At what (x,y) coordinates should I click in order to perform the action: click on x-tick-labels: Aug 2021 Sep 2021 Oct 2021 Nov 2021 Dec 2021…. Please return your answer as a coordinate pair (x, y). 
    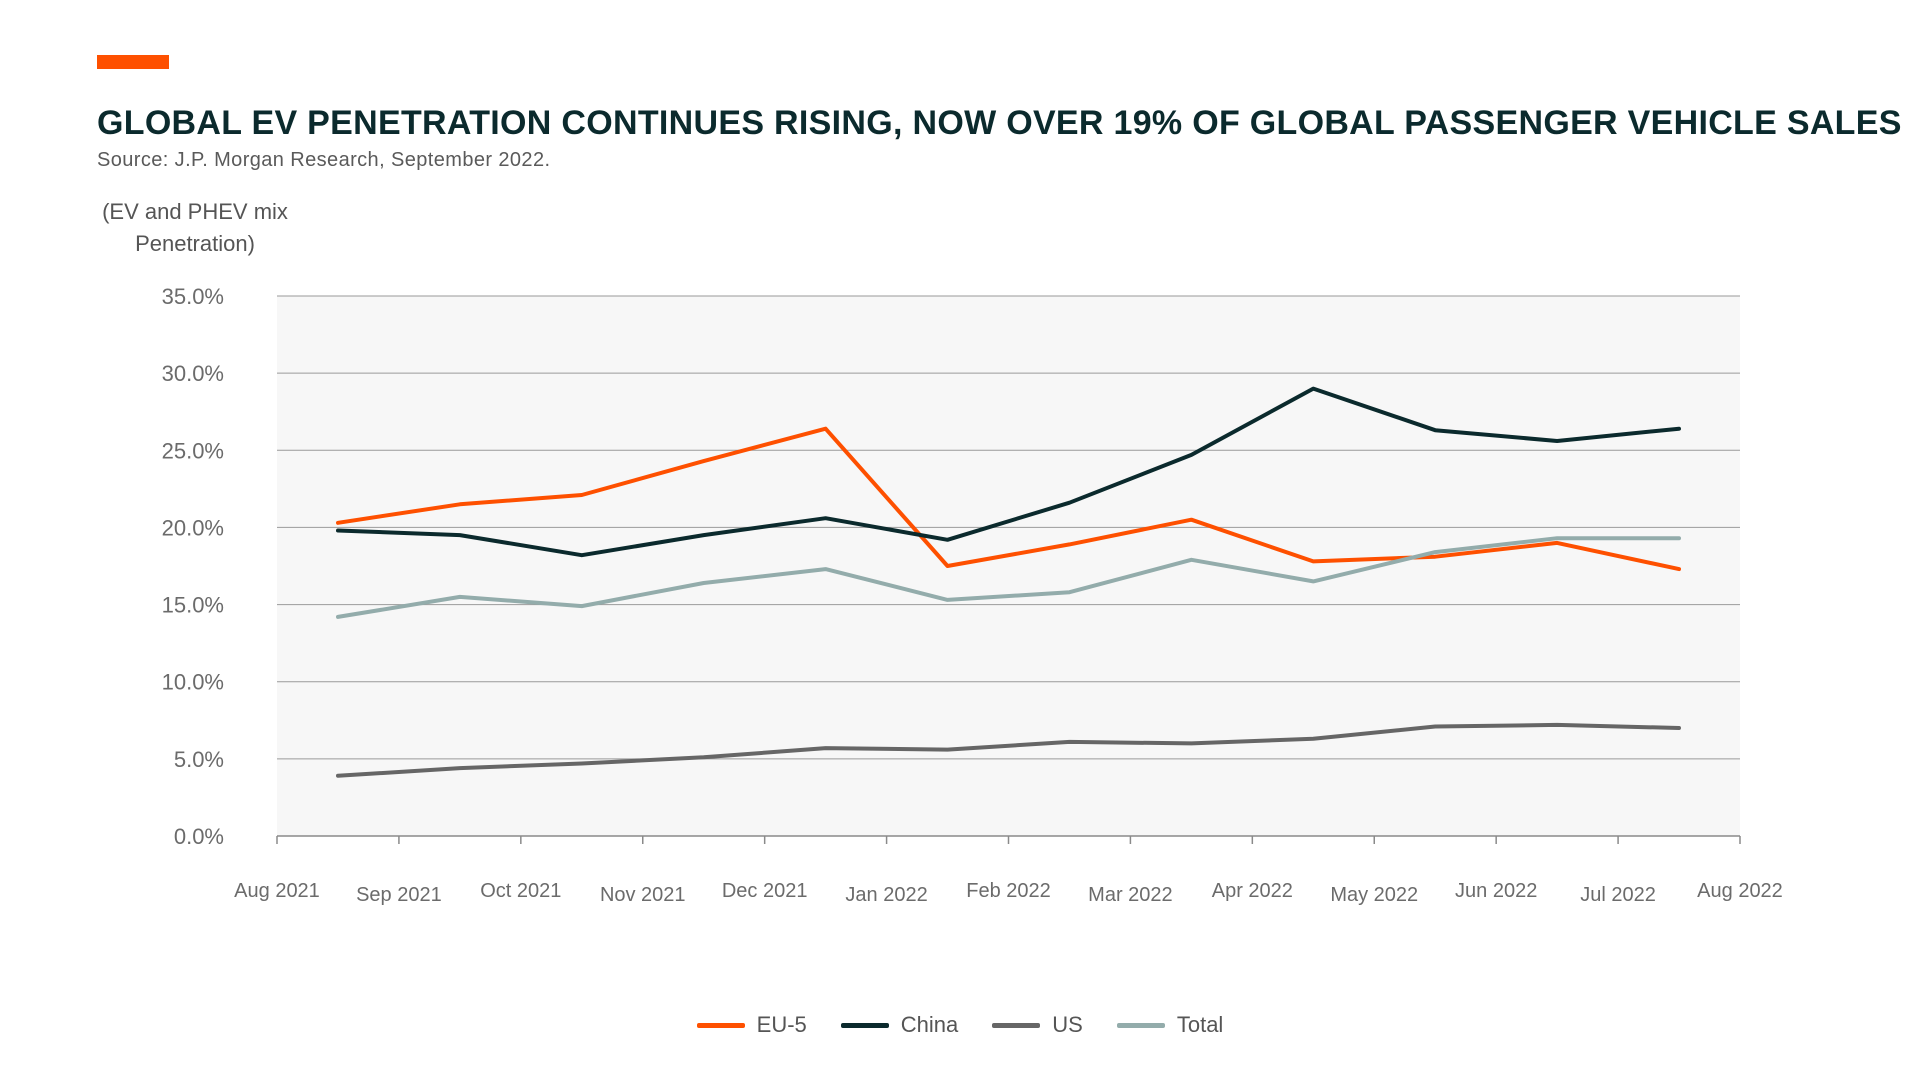
    Looking at the image, I should click on (1008, 893).